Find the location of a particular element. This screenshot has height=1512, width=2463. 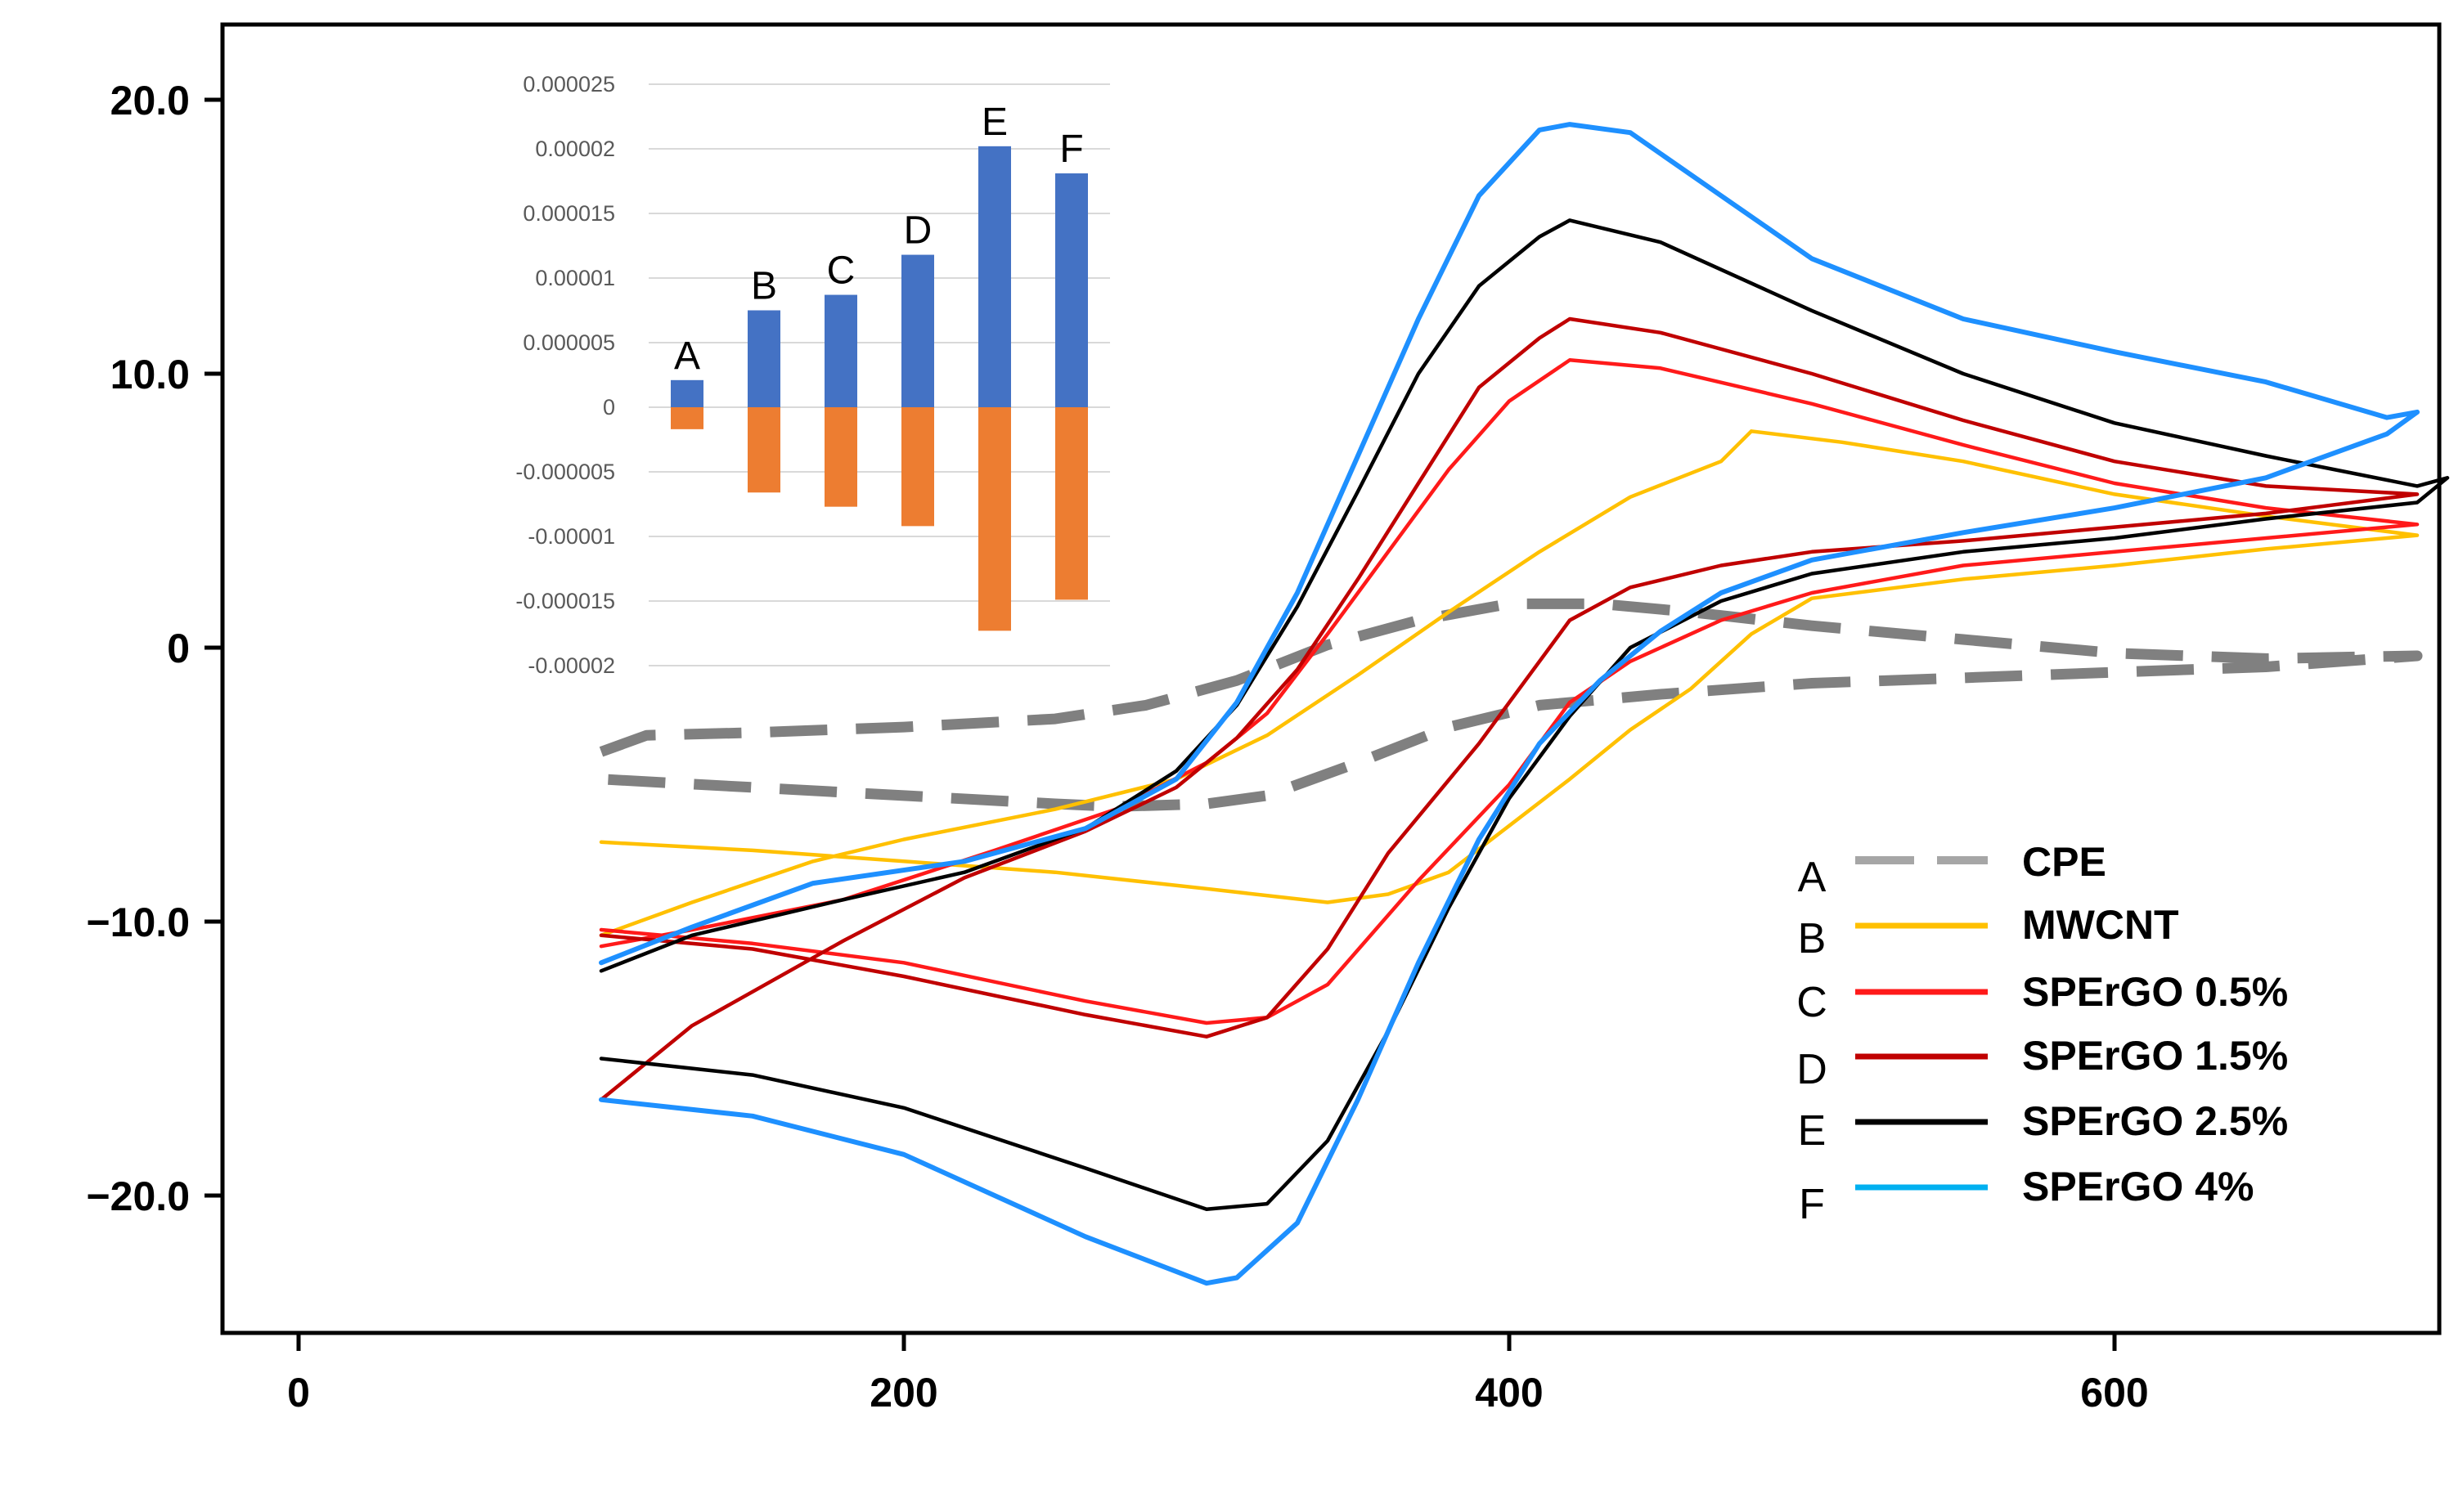

inset-y-tick-label: -0.00001 is located at coordinates (572, 536).